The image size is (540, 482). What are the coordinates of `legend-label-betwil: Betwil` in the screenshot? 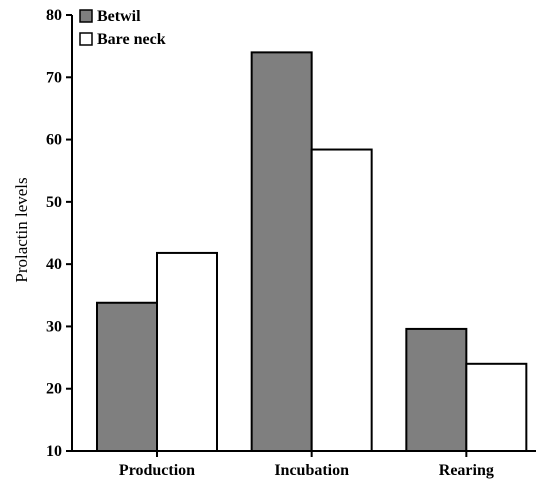 It's located at (119, 16).